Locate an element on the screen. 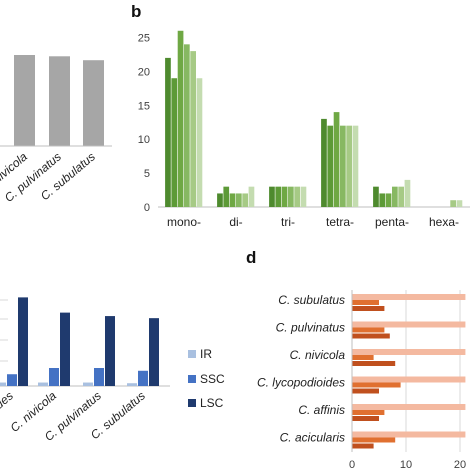 The width and height of the screenshot is (474, 474). panel-b-category-label: tetra- is located at coordinates (340, 222).